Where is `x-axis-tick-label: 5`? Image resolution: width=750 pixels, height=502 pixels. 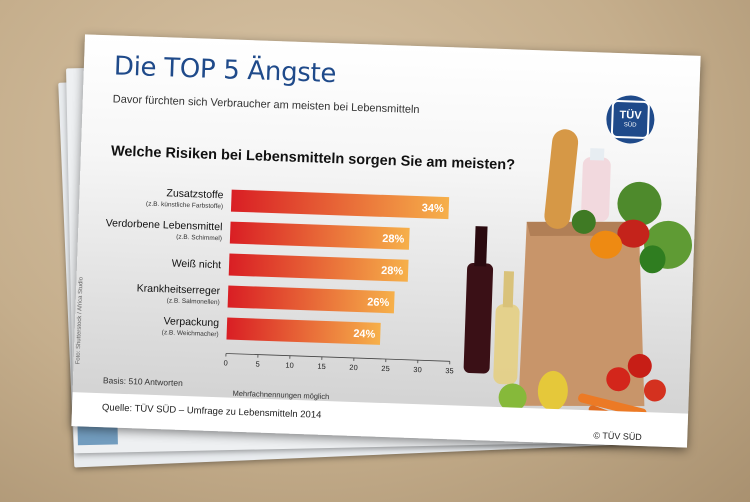
x-axis-tick-label: 5 is located at coordinates (257, 364).